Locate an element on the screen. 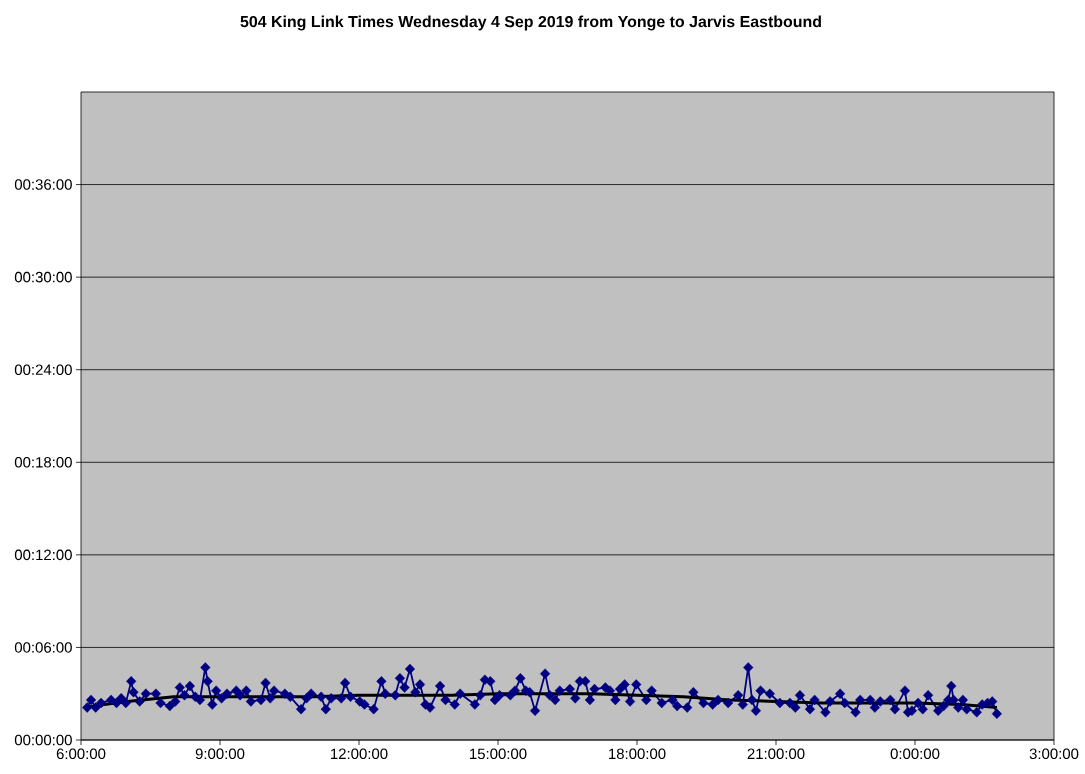 The width and height of the screenshot is (1085, 774). y-tick-label: 00:06:00 is located at coordinates (43, 647).